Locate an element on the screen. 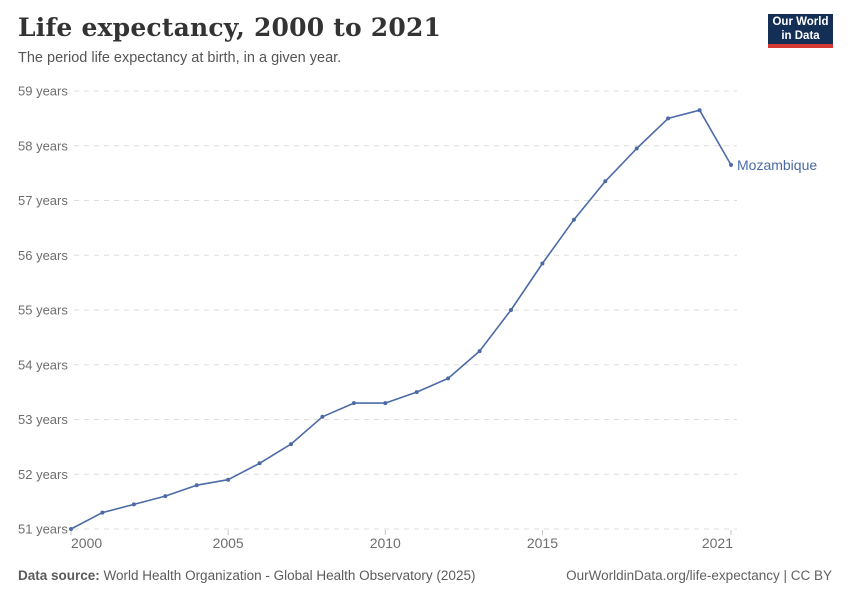  y-axis-label-58: 58 years is located at coordinates (43, 145).